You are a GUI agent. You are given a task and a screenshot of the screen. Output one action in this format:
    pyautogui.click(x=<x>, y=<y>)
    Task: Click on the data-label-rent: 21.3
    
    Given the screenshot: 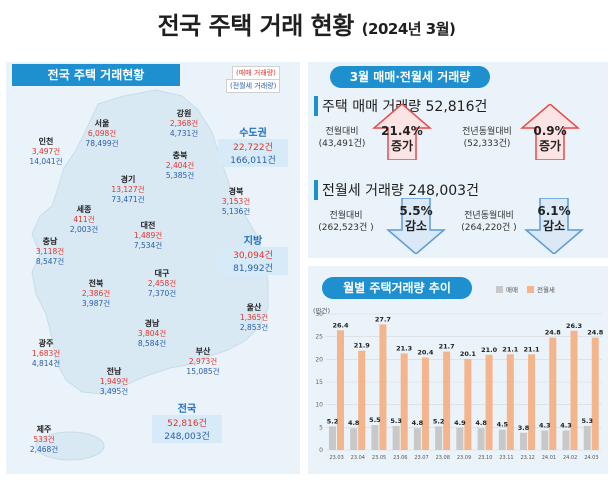 What is the action you would take?
    pyautogui.click(x=404, y=348)
    